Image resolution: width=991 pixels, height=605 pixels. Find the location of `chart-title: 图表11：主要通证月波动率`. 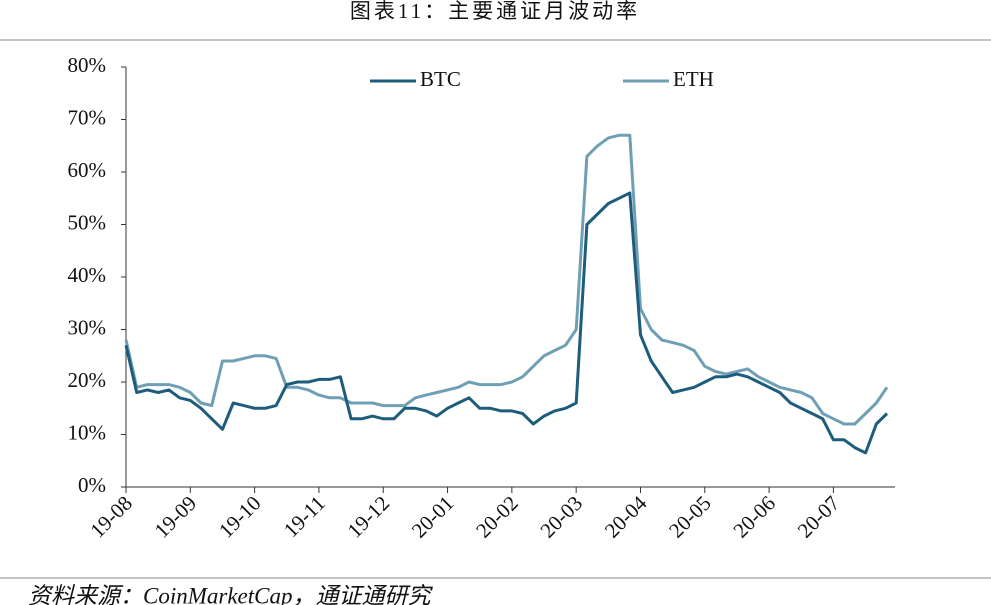

chart-title: 图表11：主要通证月波动率 is located at coordinates (495, 11).